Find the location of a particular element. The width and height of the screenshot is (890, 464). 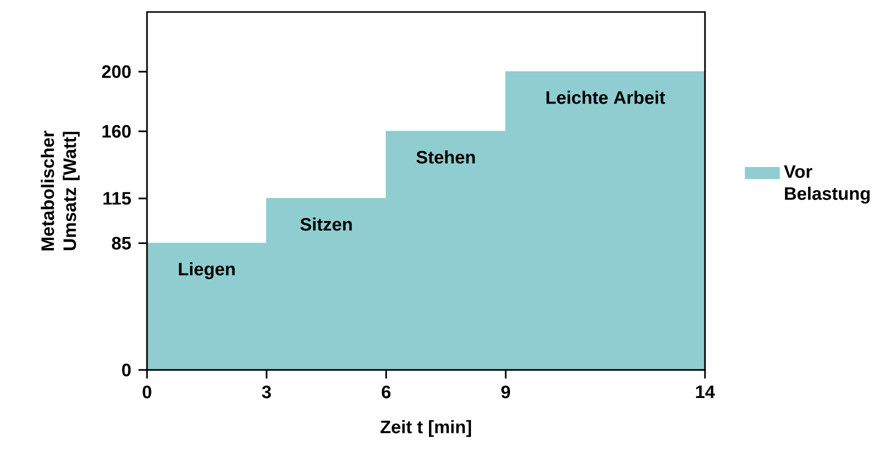

annotation: Stehen is located at coordinates (445, 157).